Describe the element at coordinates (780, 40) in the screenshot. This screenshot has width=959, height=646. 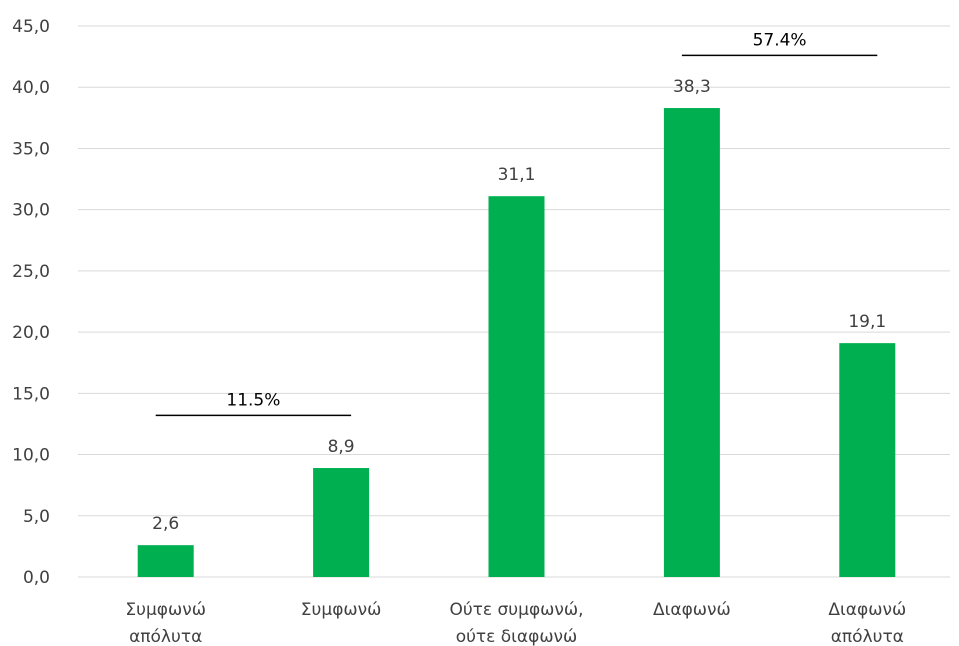
I see `annotation-label: 57.4%` at that location.